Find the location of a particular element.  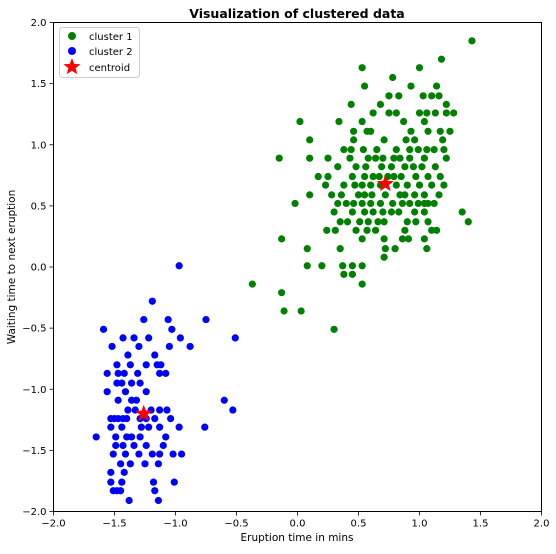

y-tick-label: −0.5 is located at coordinates (34, 329).